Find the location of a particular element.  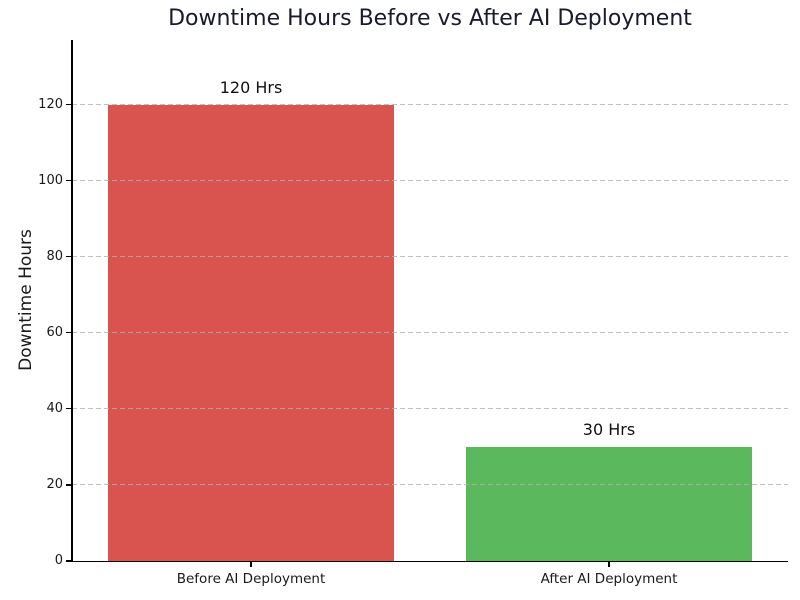

x-tick-label-after-ai-deployment: After AI Deployment is located at coordinates (609, 579).